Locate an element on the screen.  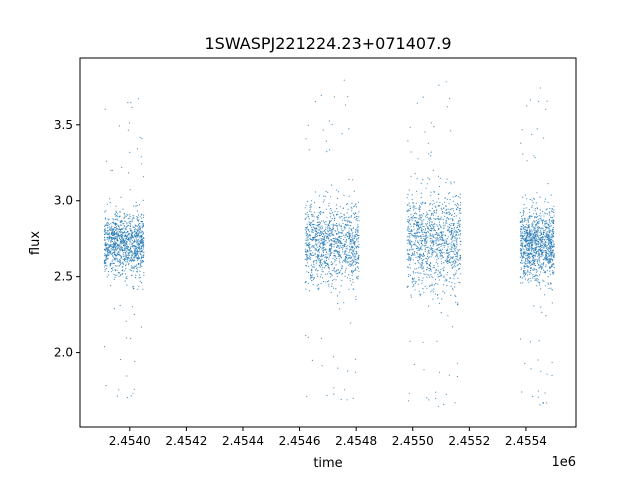
x-tick-label: 2.4554 is located at coordinates (526, 441).